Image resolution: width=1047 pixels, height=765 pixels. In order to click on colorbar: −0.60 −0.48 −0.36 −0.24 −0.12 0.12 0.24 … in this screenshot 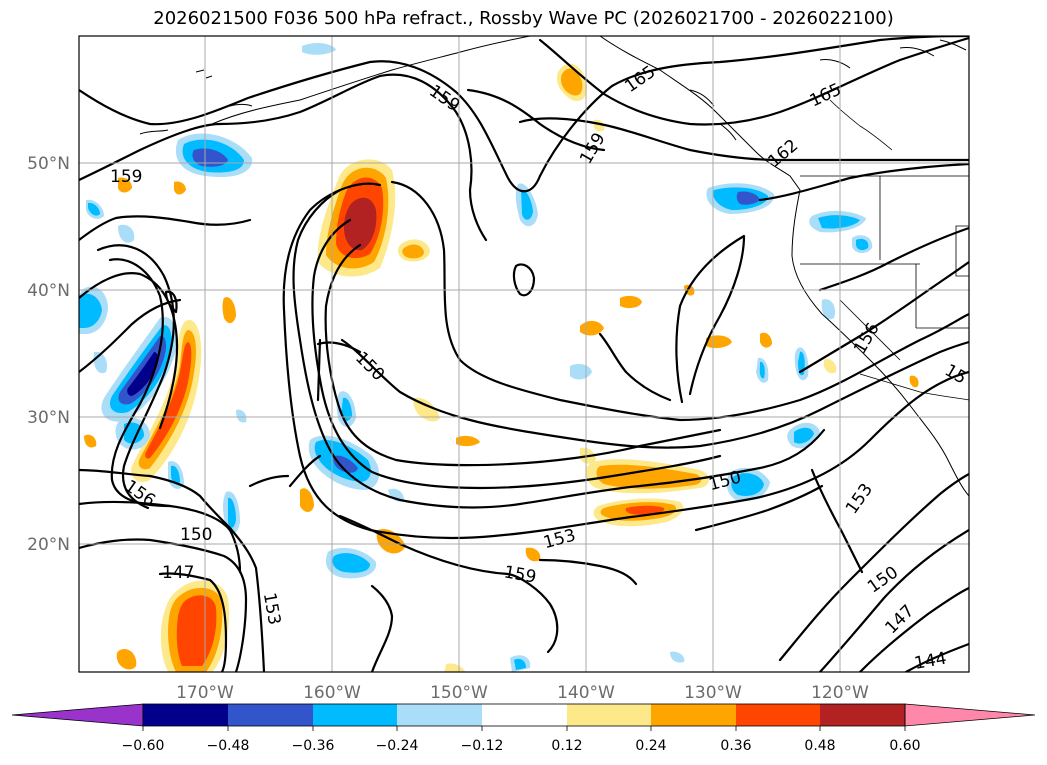, I will do `click(523, 728)`.